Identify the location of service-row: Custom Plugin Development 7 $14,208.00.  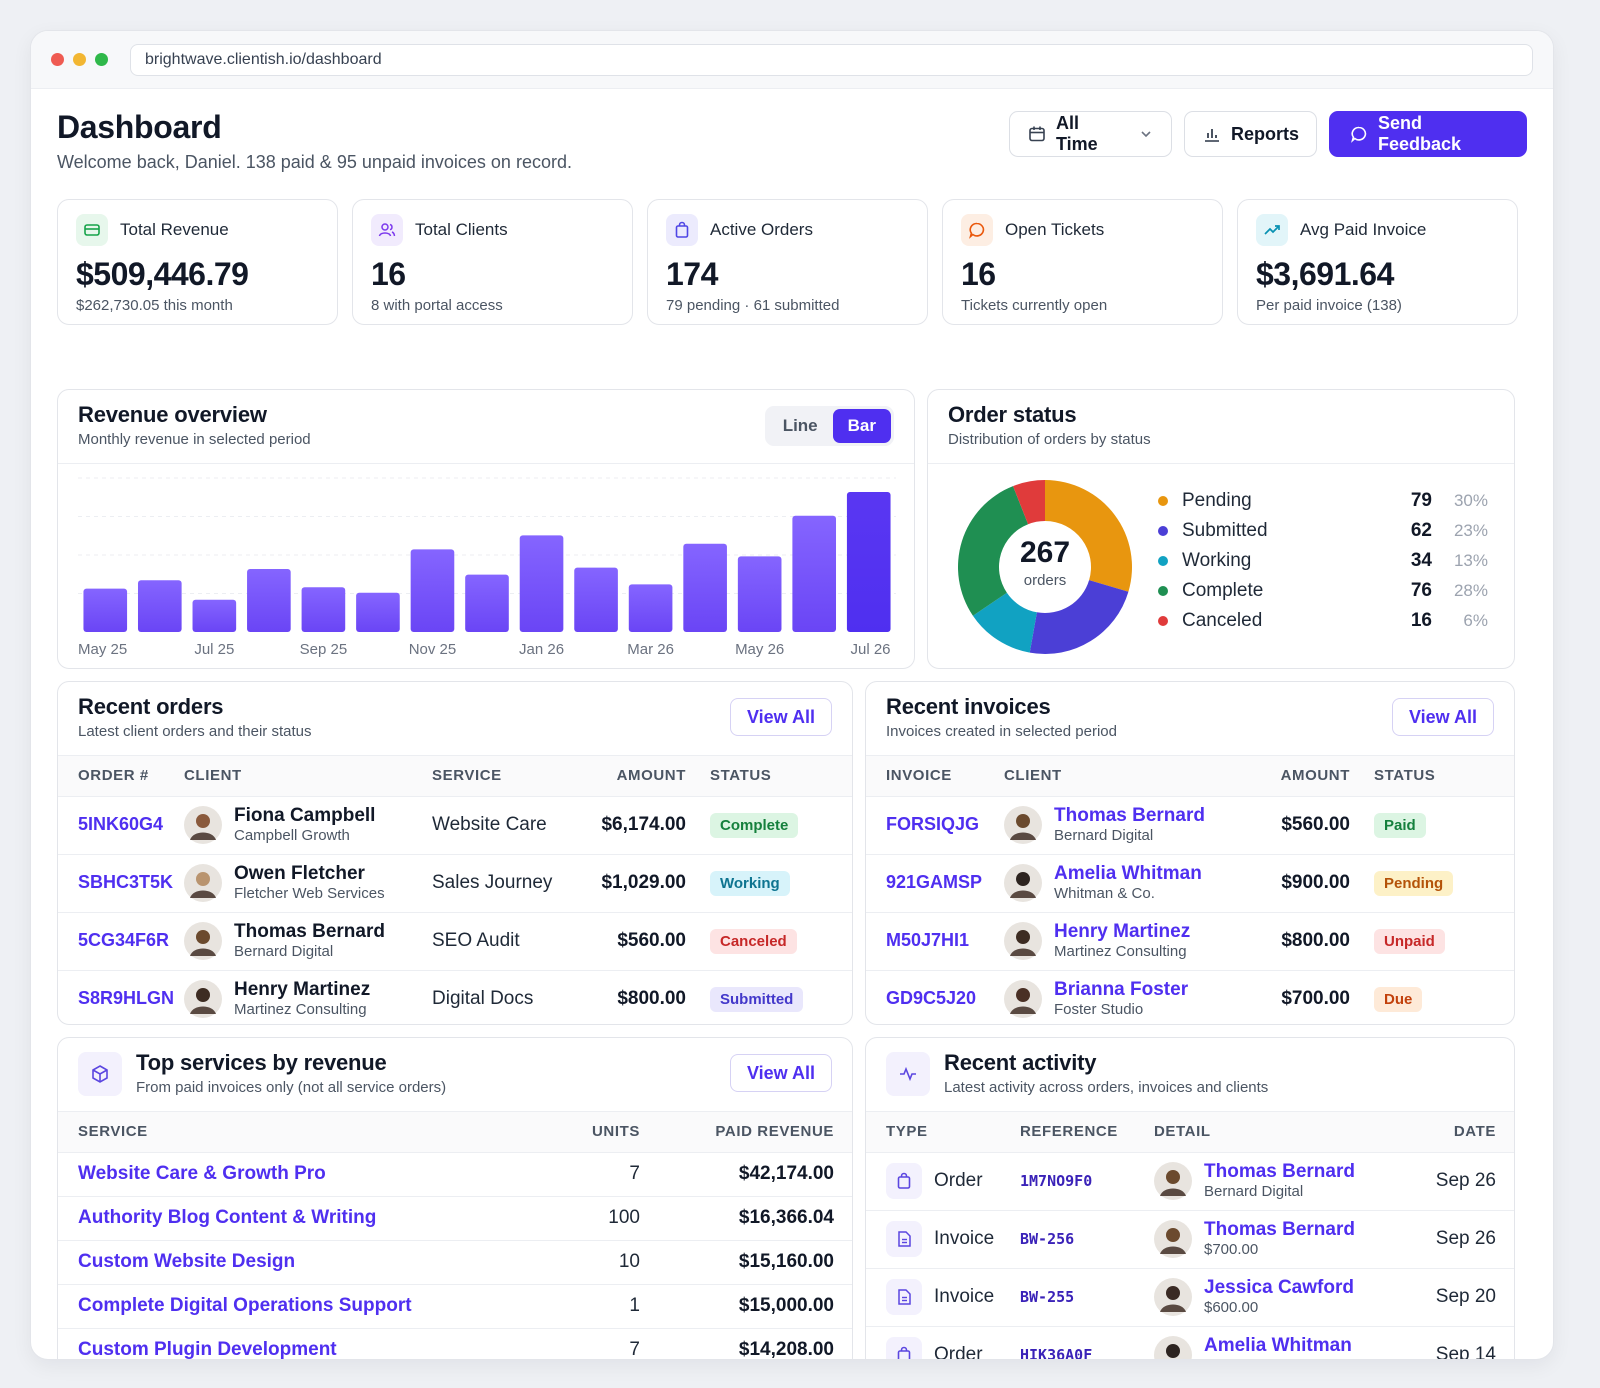
(455, 1344).